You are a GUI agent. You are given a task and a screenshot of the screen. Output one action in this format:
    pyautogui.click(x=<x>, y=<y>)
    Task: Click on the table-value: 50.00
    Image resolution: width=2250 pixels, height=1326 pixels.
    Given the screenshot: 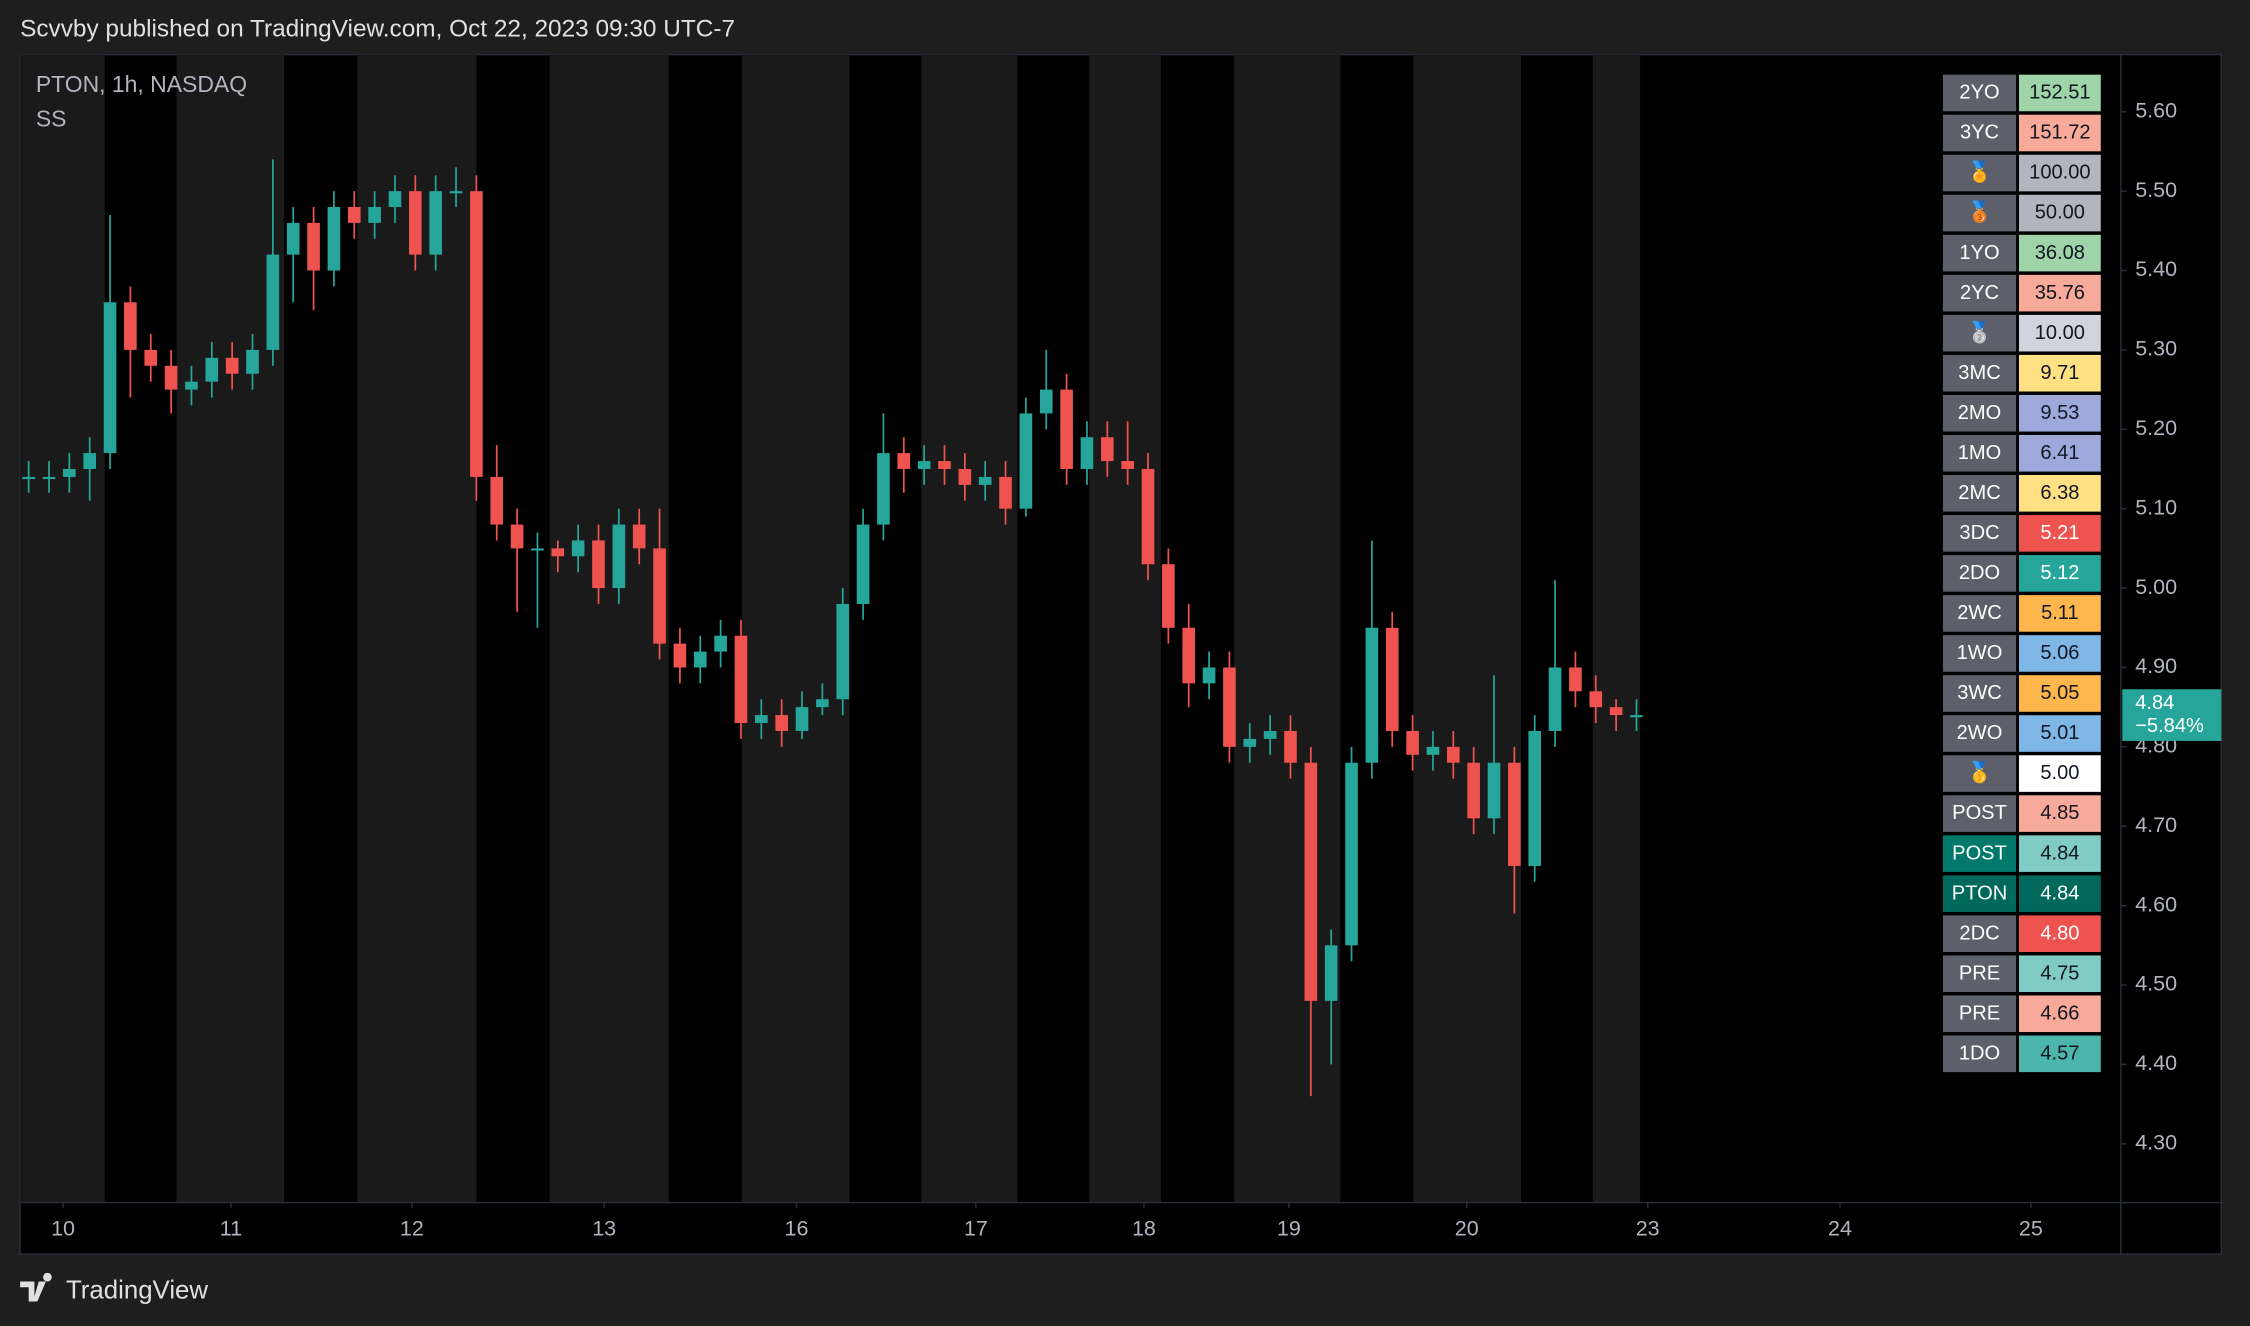 What is the action you would take?
    pyautogui.click(x=2060, y=213)
    